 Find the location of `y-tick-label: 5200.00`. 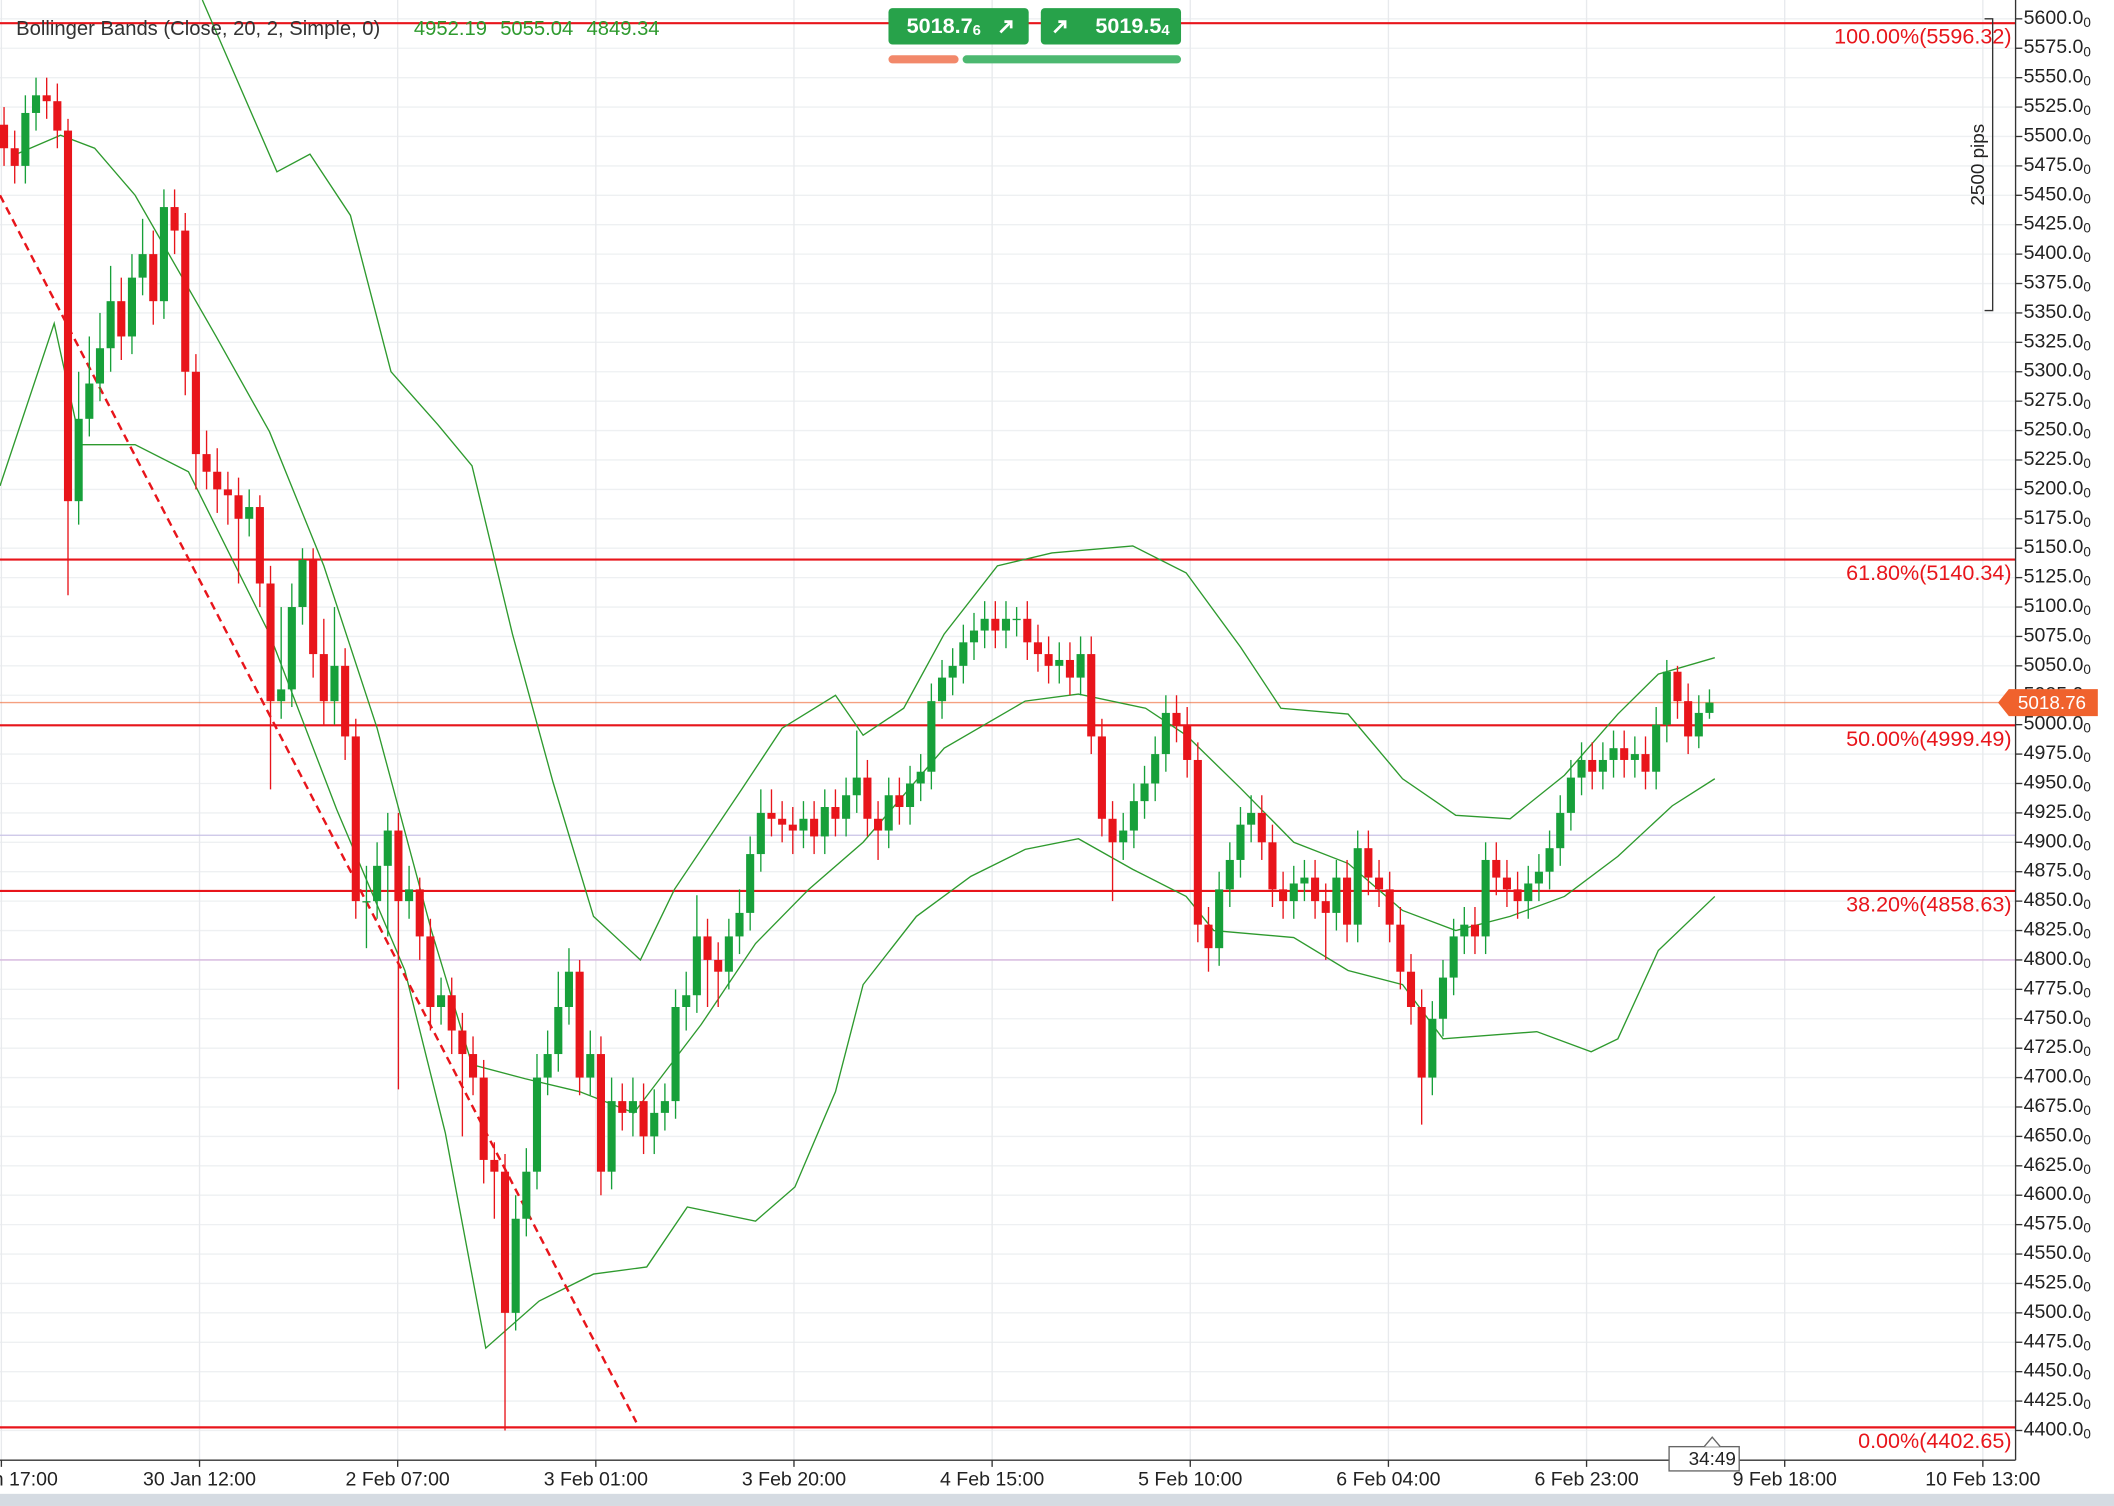

y-tick-label: 5200.00 is located at coordinates (2057, 489).